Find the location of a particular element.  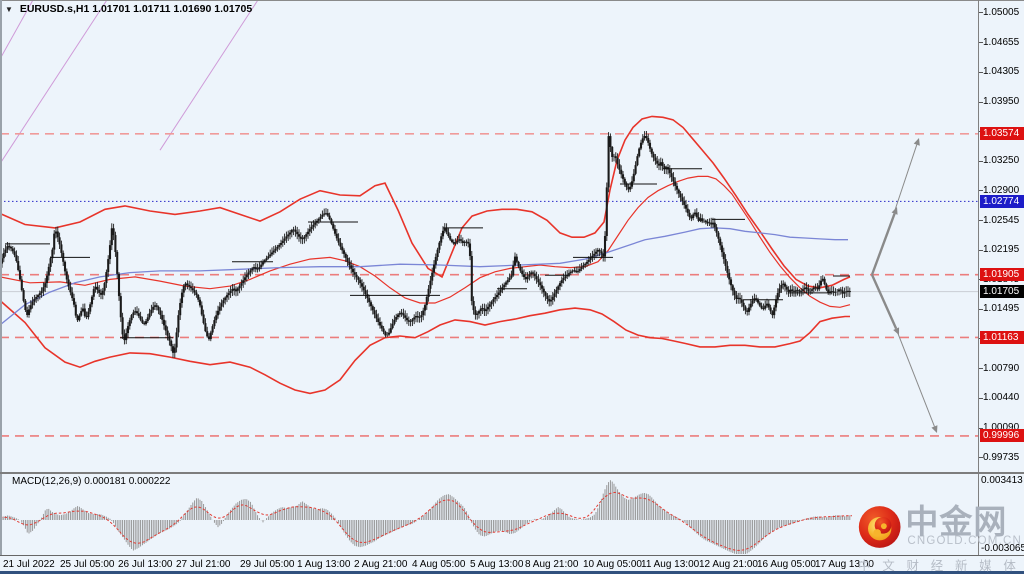

cngold-slogan: 中文财经新媒体 is located at coordinates (937, 566).